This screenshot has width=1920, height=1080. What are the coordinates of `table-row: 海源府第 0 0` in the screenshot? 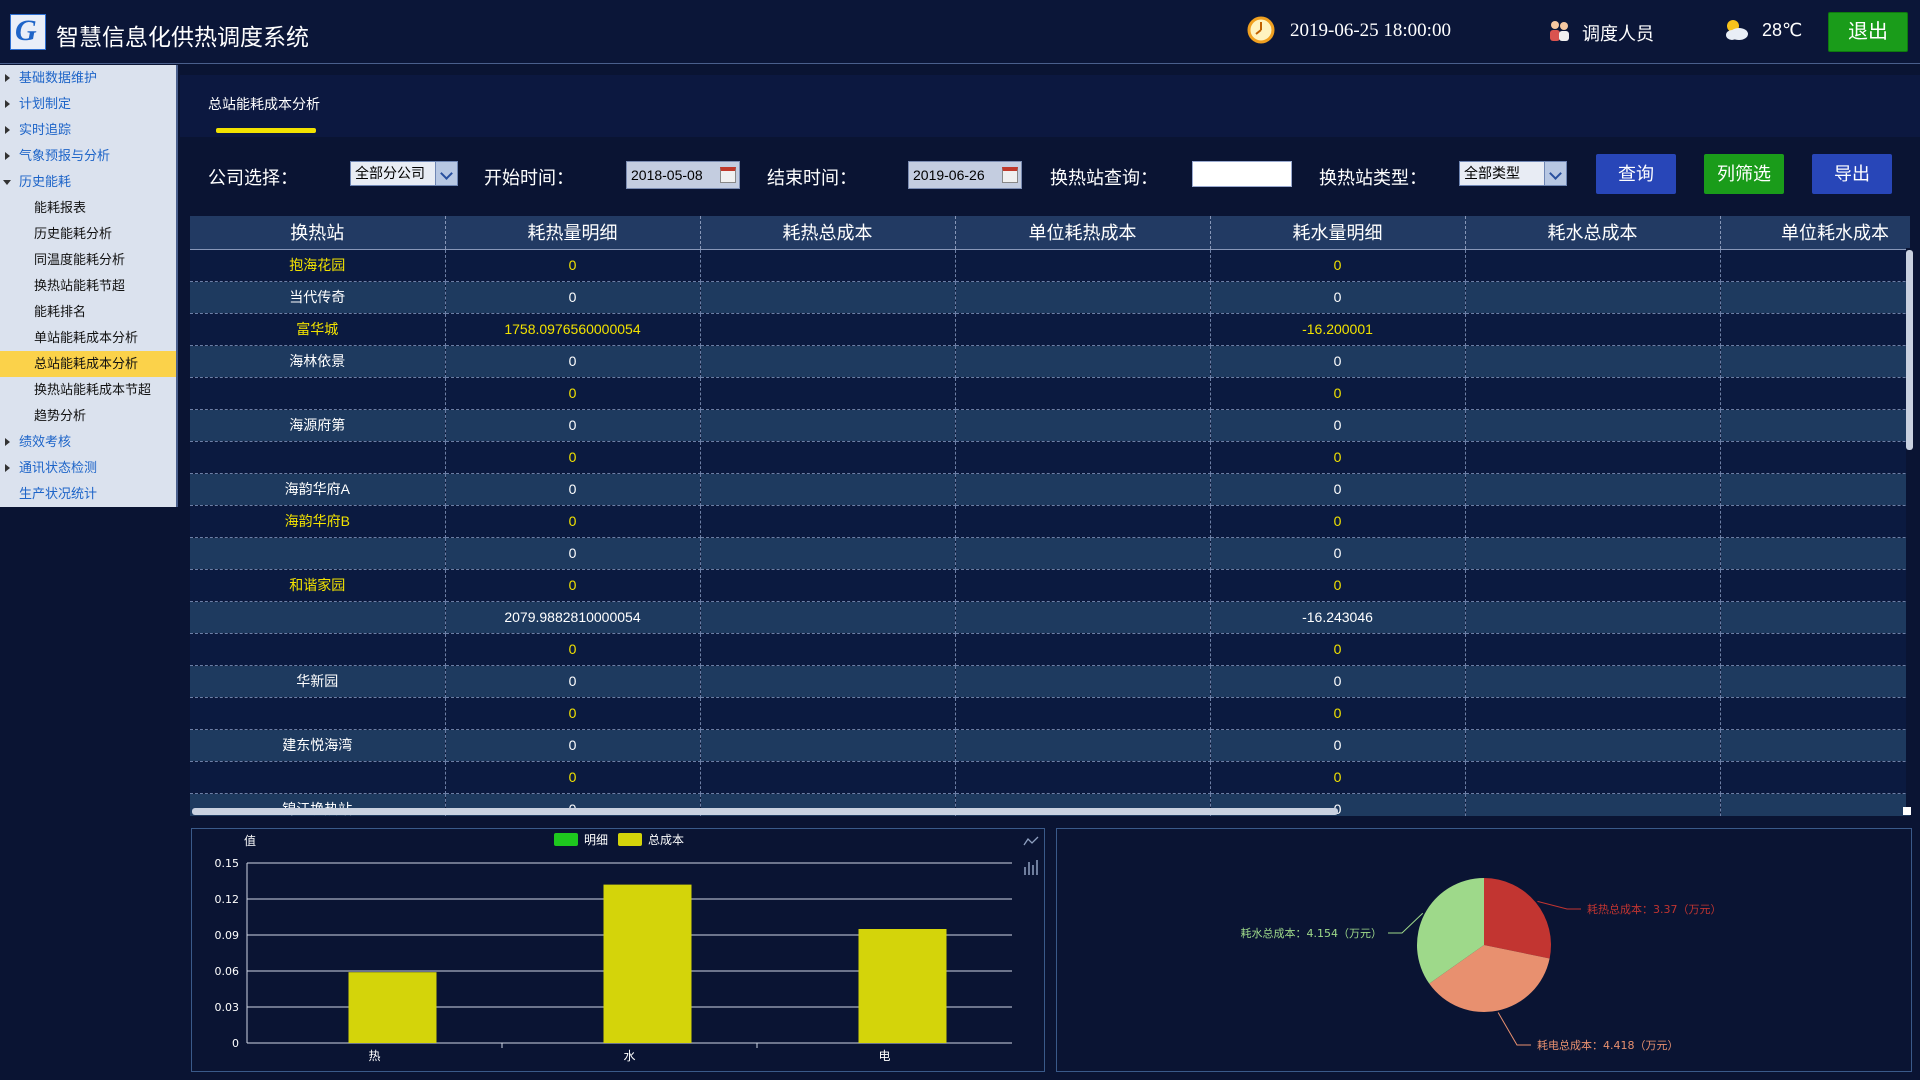 It's located at (1050, 425).